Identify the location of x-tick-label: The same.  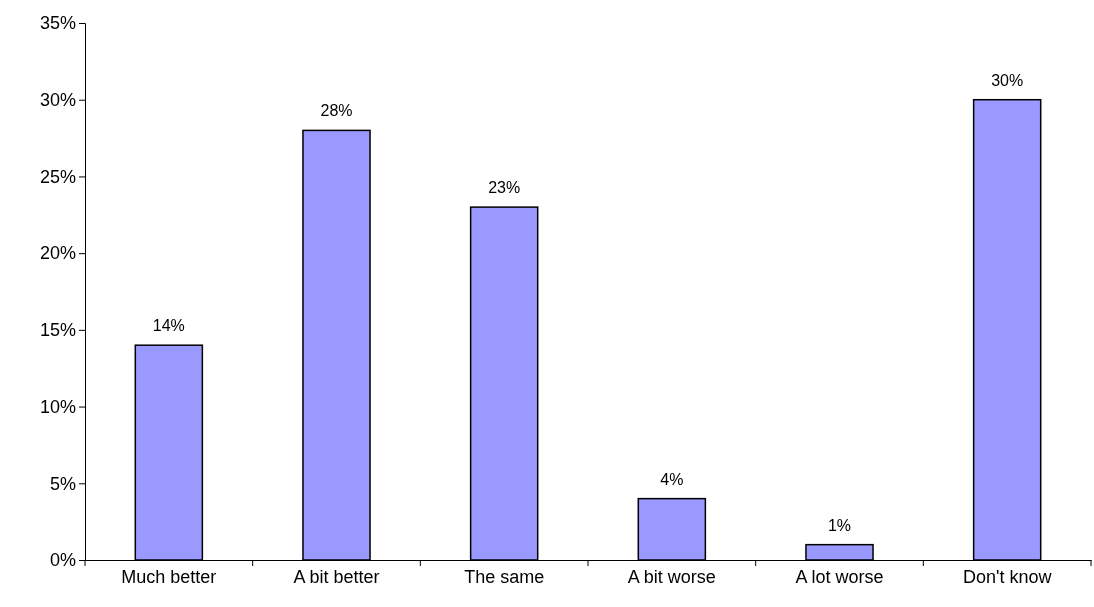
(504, 576).